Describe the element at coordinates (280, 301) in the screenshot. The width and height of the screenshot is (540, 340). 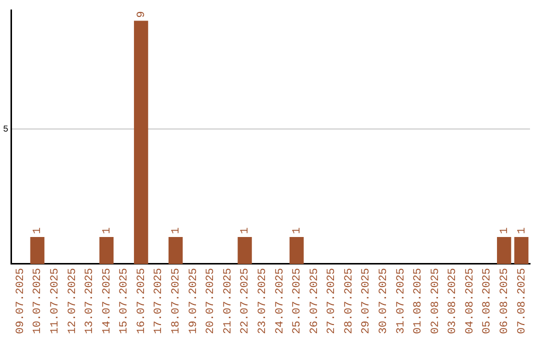
I see `x-tick-label: 24.07.2025` at that location.